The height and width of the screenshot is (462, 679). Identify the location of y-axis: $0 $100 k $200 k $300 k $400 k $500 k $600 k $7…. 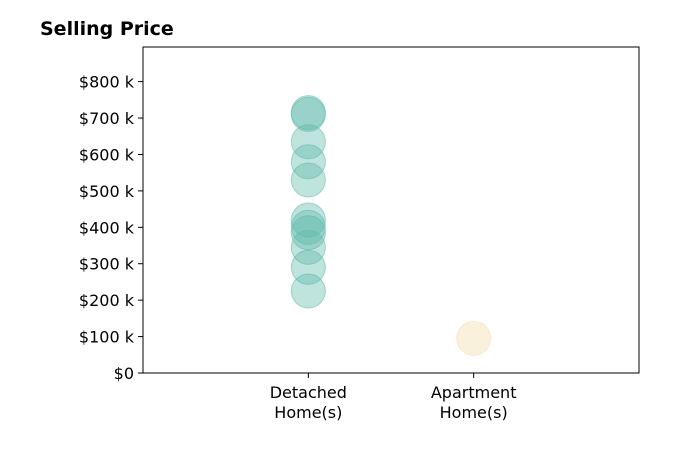
(111, 228).